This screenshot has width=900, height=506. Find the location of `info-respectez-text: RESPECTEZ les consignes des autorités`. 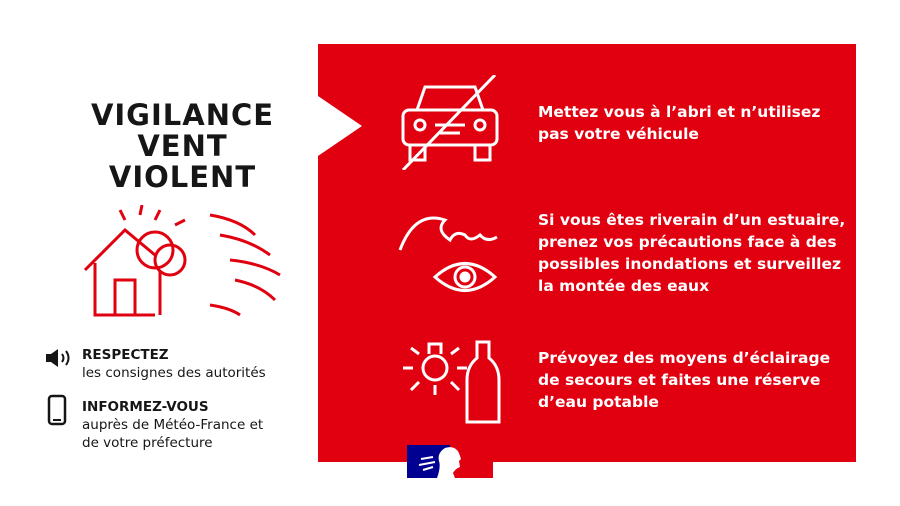

info-respectez-text: RESPECTEZ les consignes des autorités is located at coordinates (174, 364).